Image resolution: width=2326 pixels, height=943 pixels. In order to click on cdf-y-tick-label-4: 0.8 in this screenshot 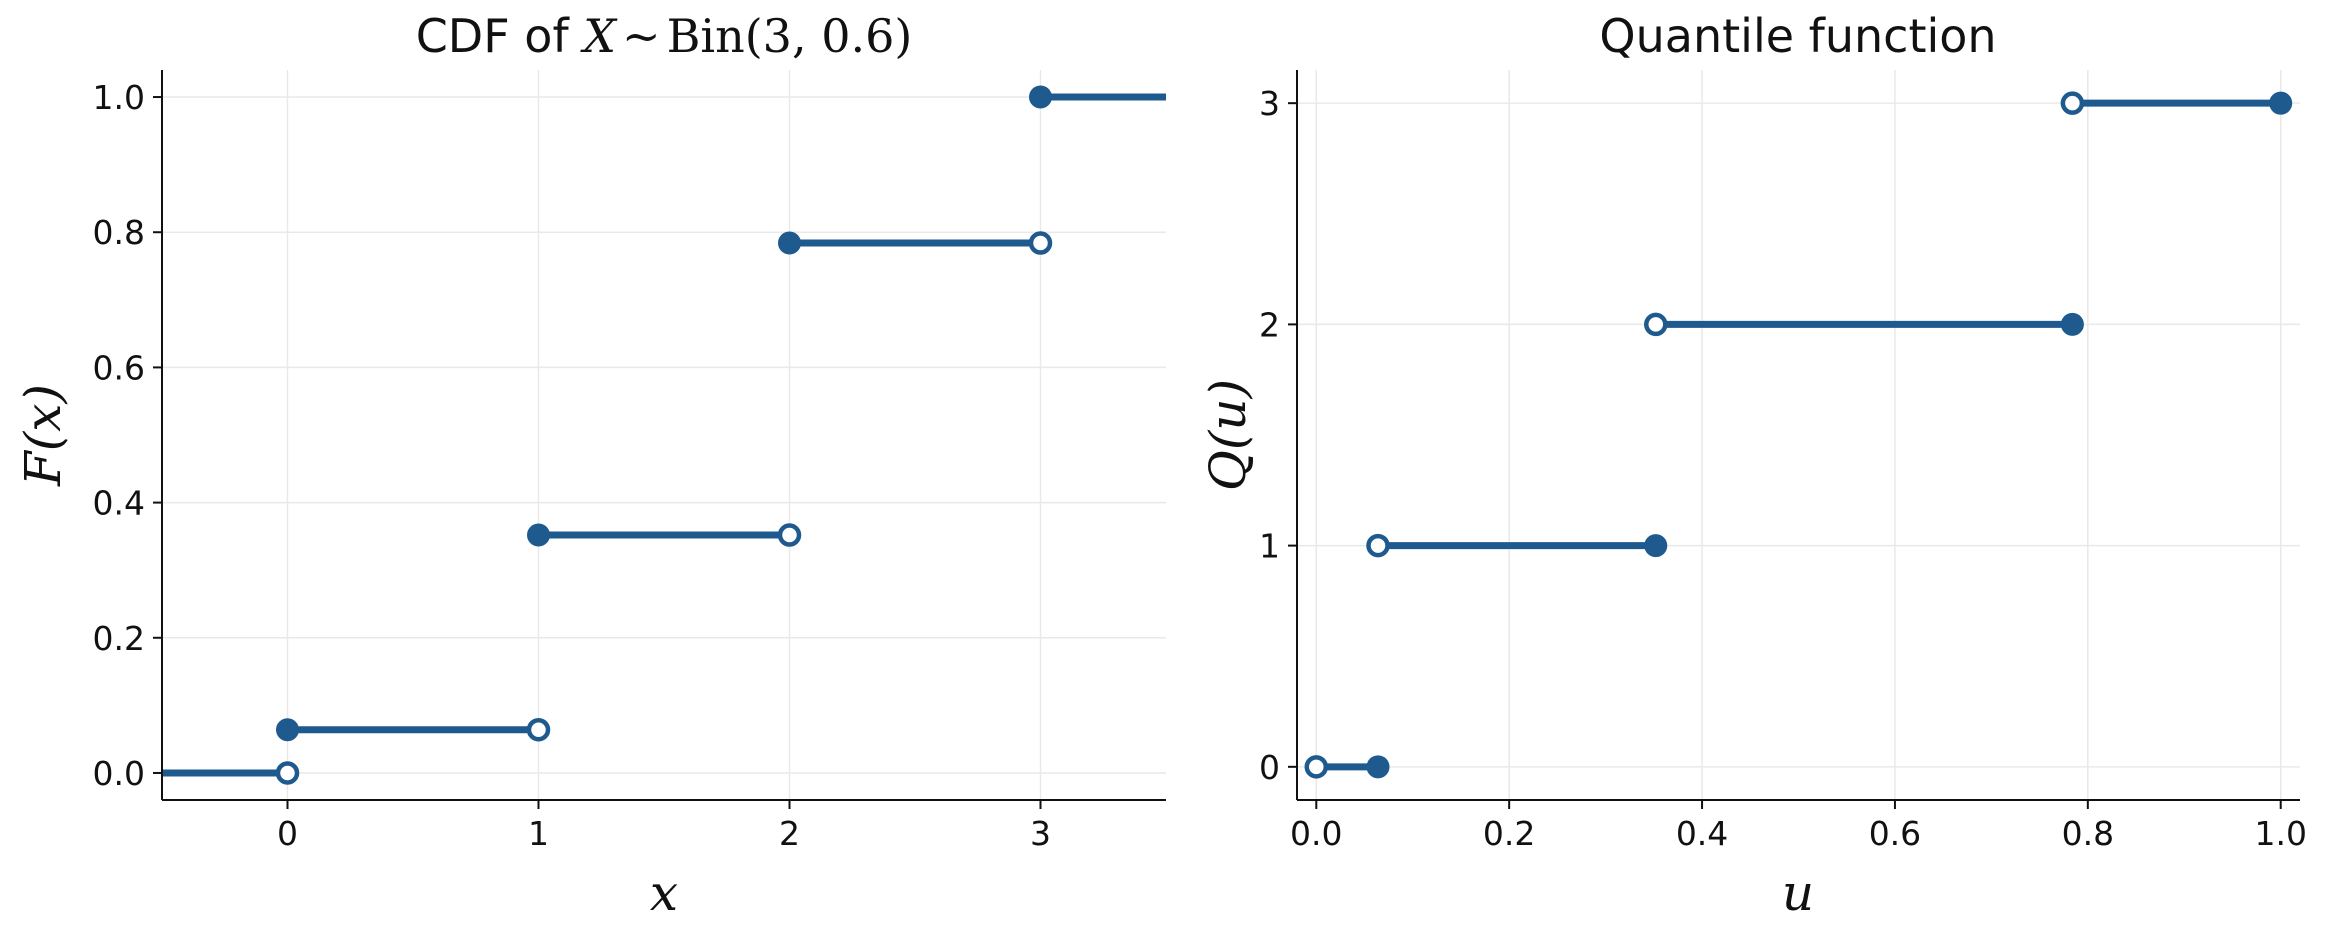, I will do `click(119, 232)`.